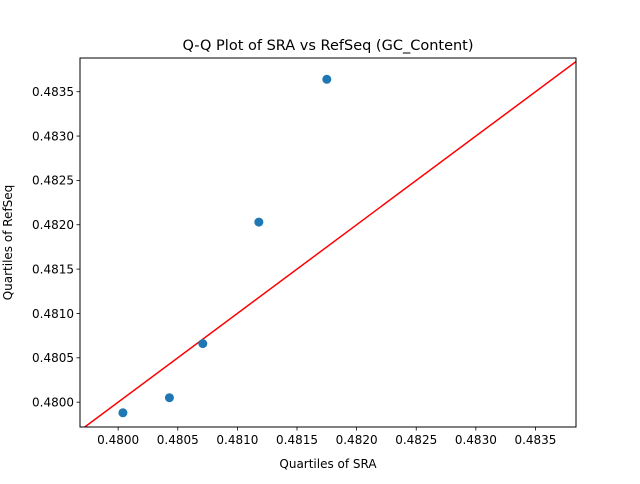  I want to click on chart-title: Q-Q Plot of SRA vs RefSeq (GC_Content), so click(327, 46).